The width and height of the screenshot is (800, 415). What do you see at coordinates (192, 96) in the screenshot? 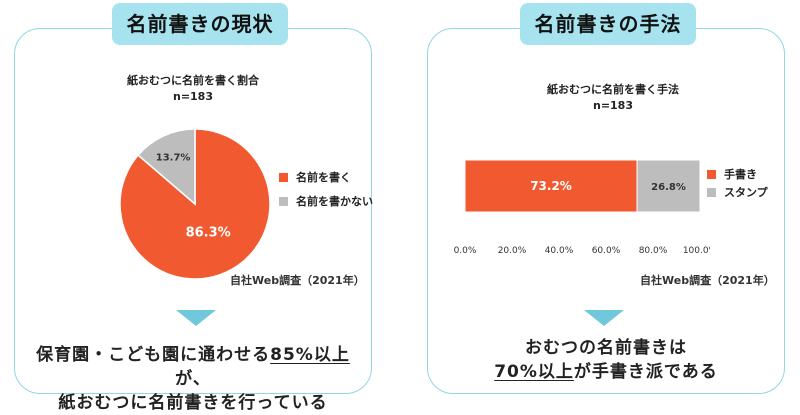
I see `pie-title-line2: n=183` at bounding box center [192, 96].